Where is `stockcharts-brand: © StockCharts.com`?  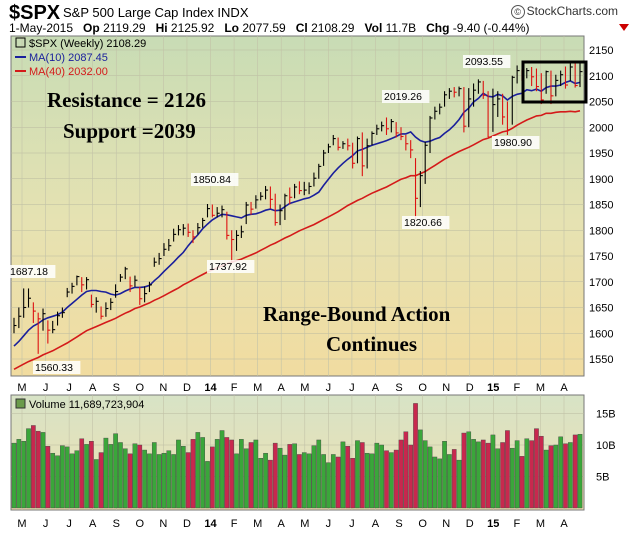
stockcharts-brand: © StockCharts.com is located at coordinates (564, 11).